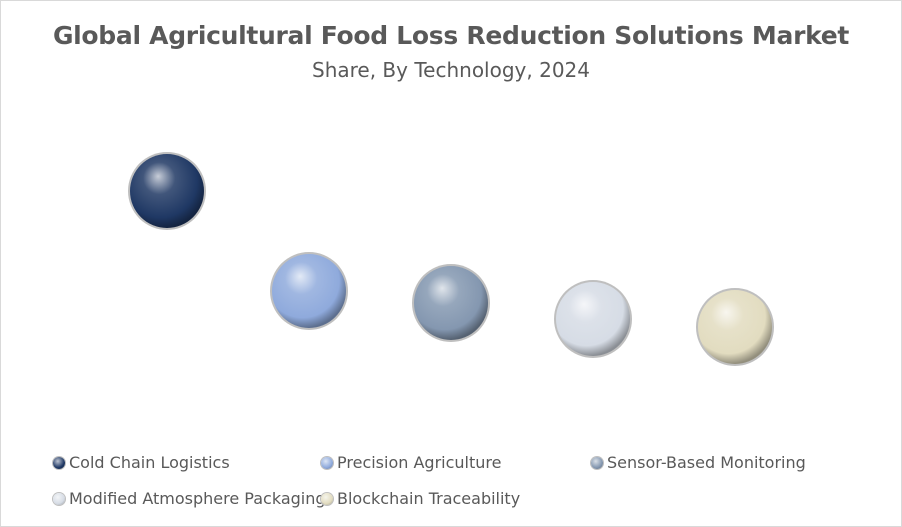 Image resolution: width=902 pixels, height=527 pixels. I want to click on legend-label: Cold Chain Logistics, so click(149, 462).